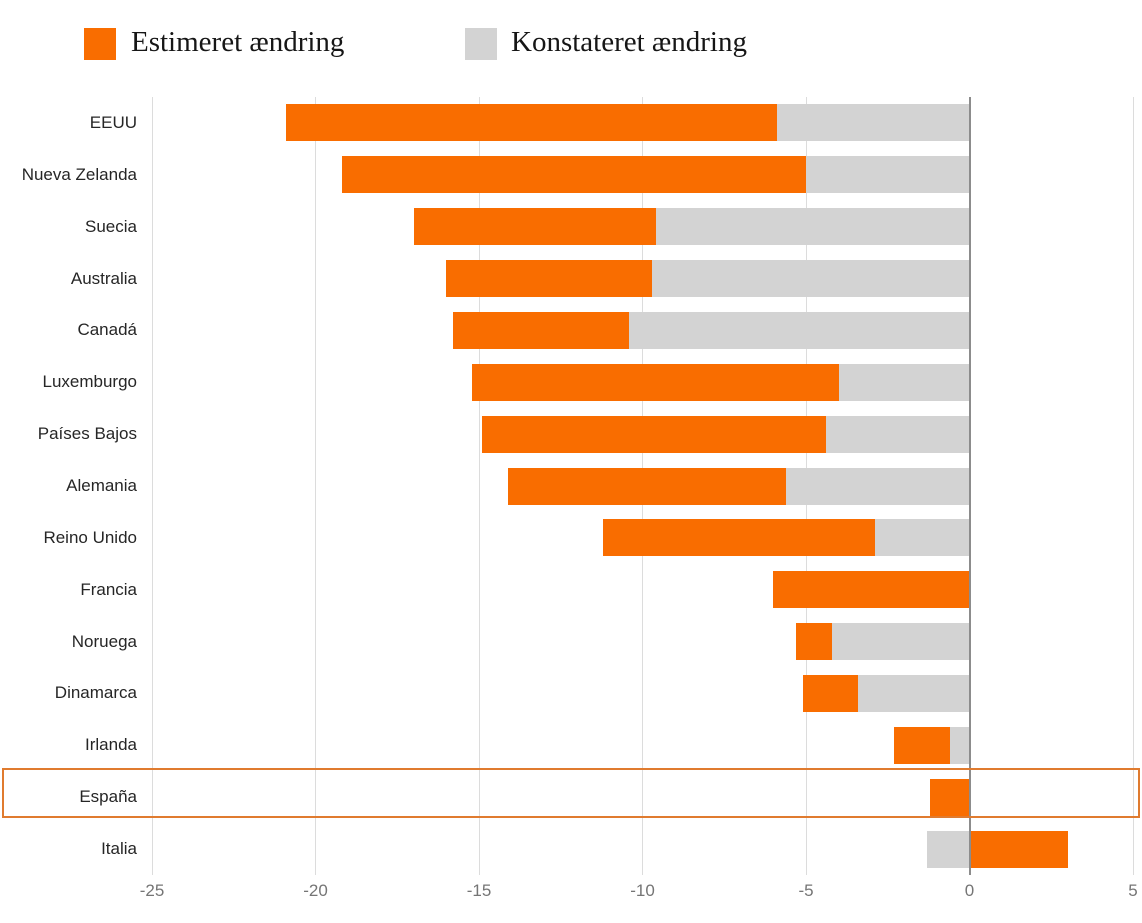 The image size is (1142, 923). Describe the element at coordinates (100, 44) in the screenshot. I see `legend-swatch-estimated-icon` at that location.